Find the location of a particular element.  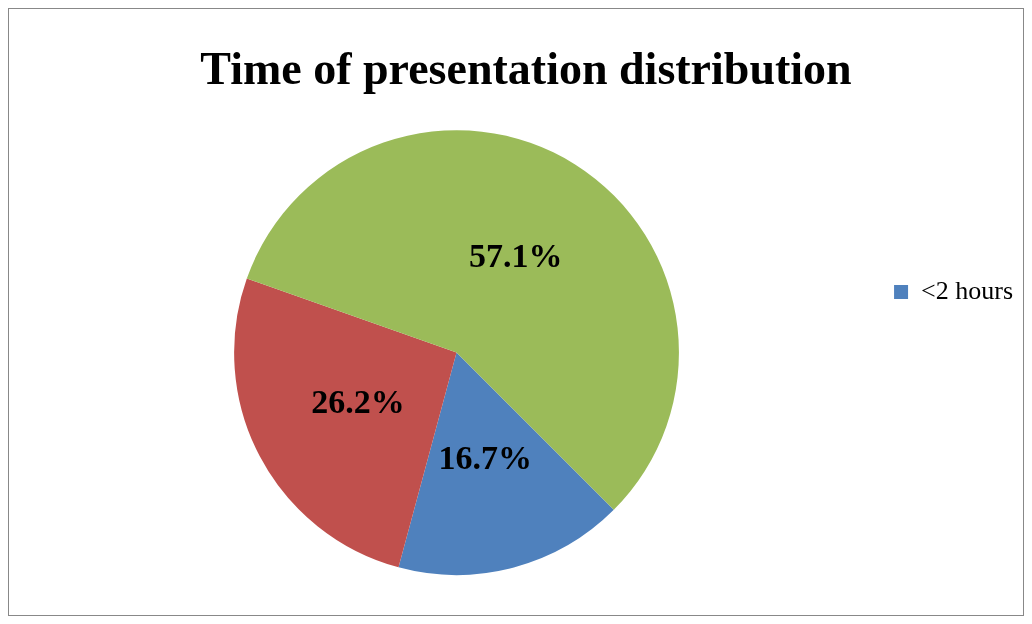

data-label: 57.1% is located at coordinates (516, 256).